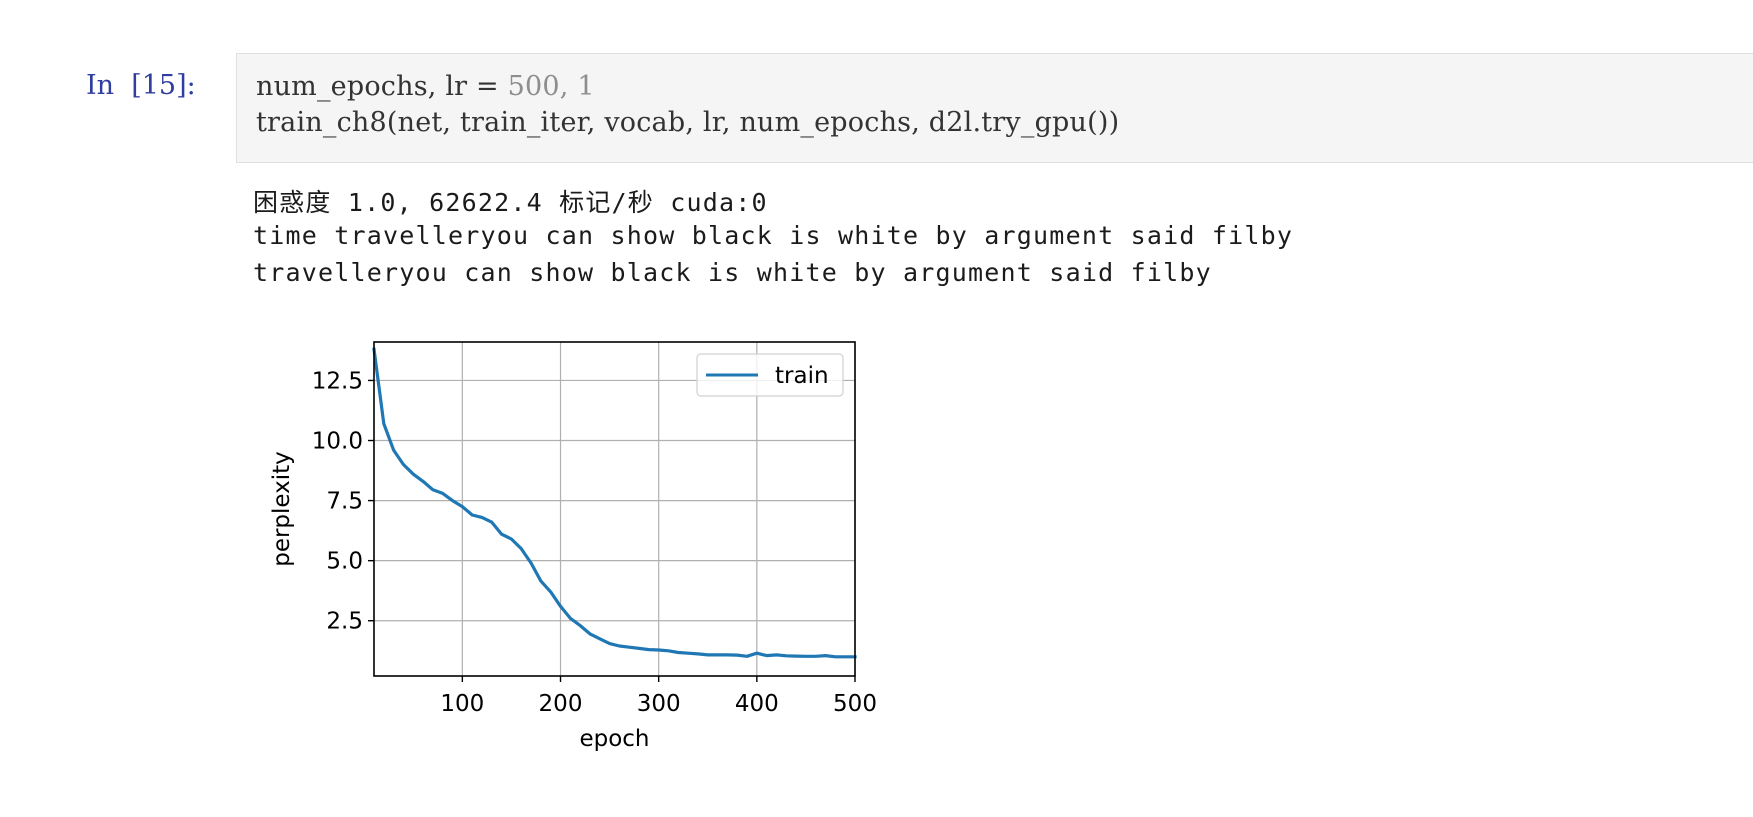 The image size is (1753, 817). I want to click on x-tick-label: 100, so click(462, 704).